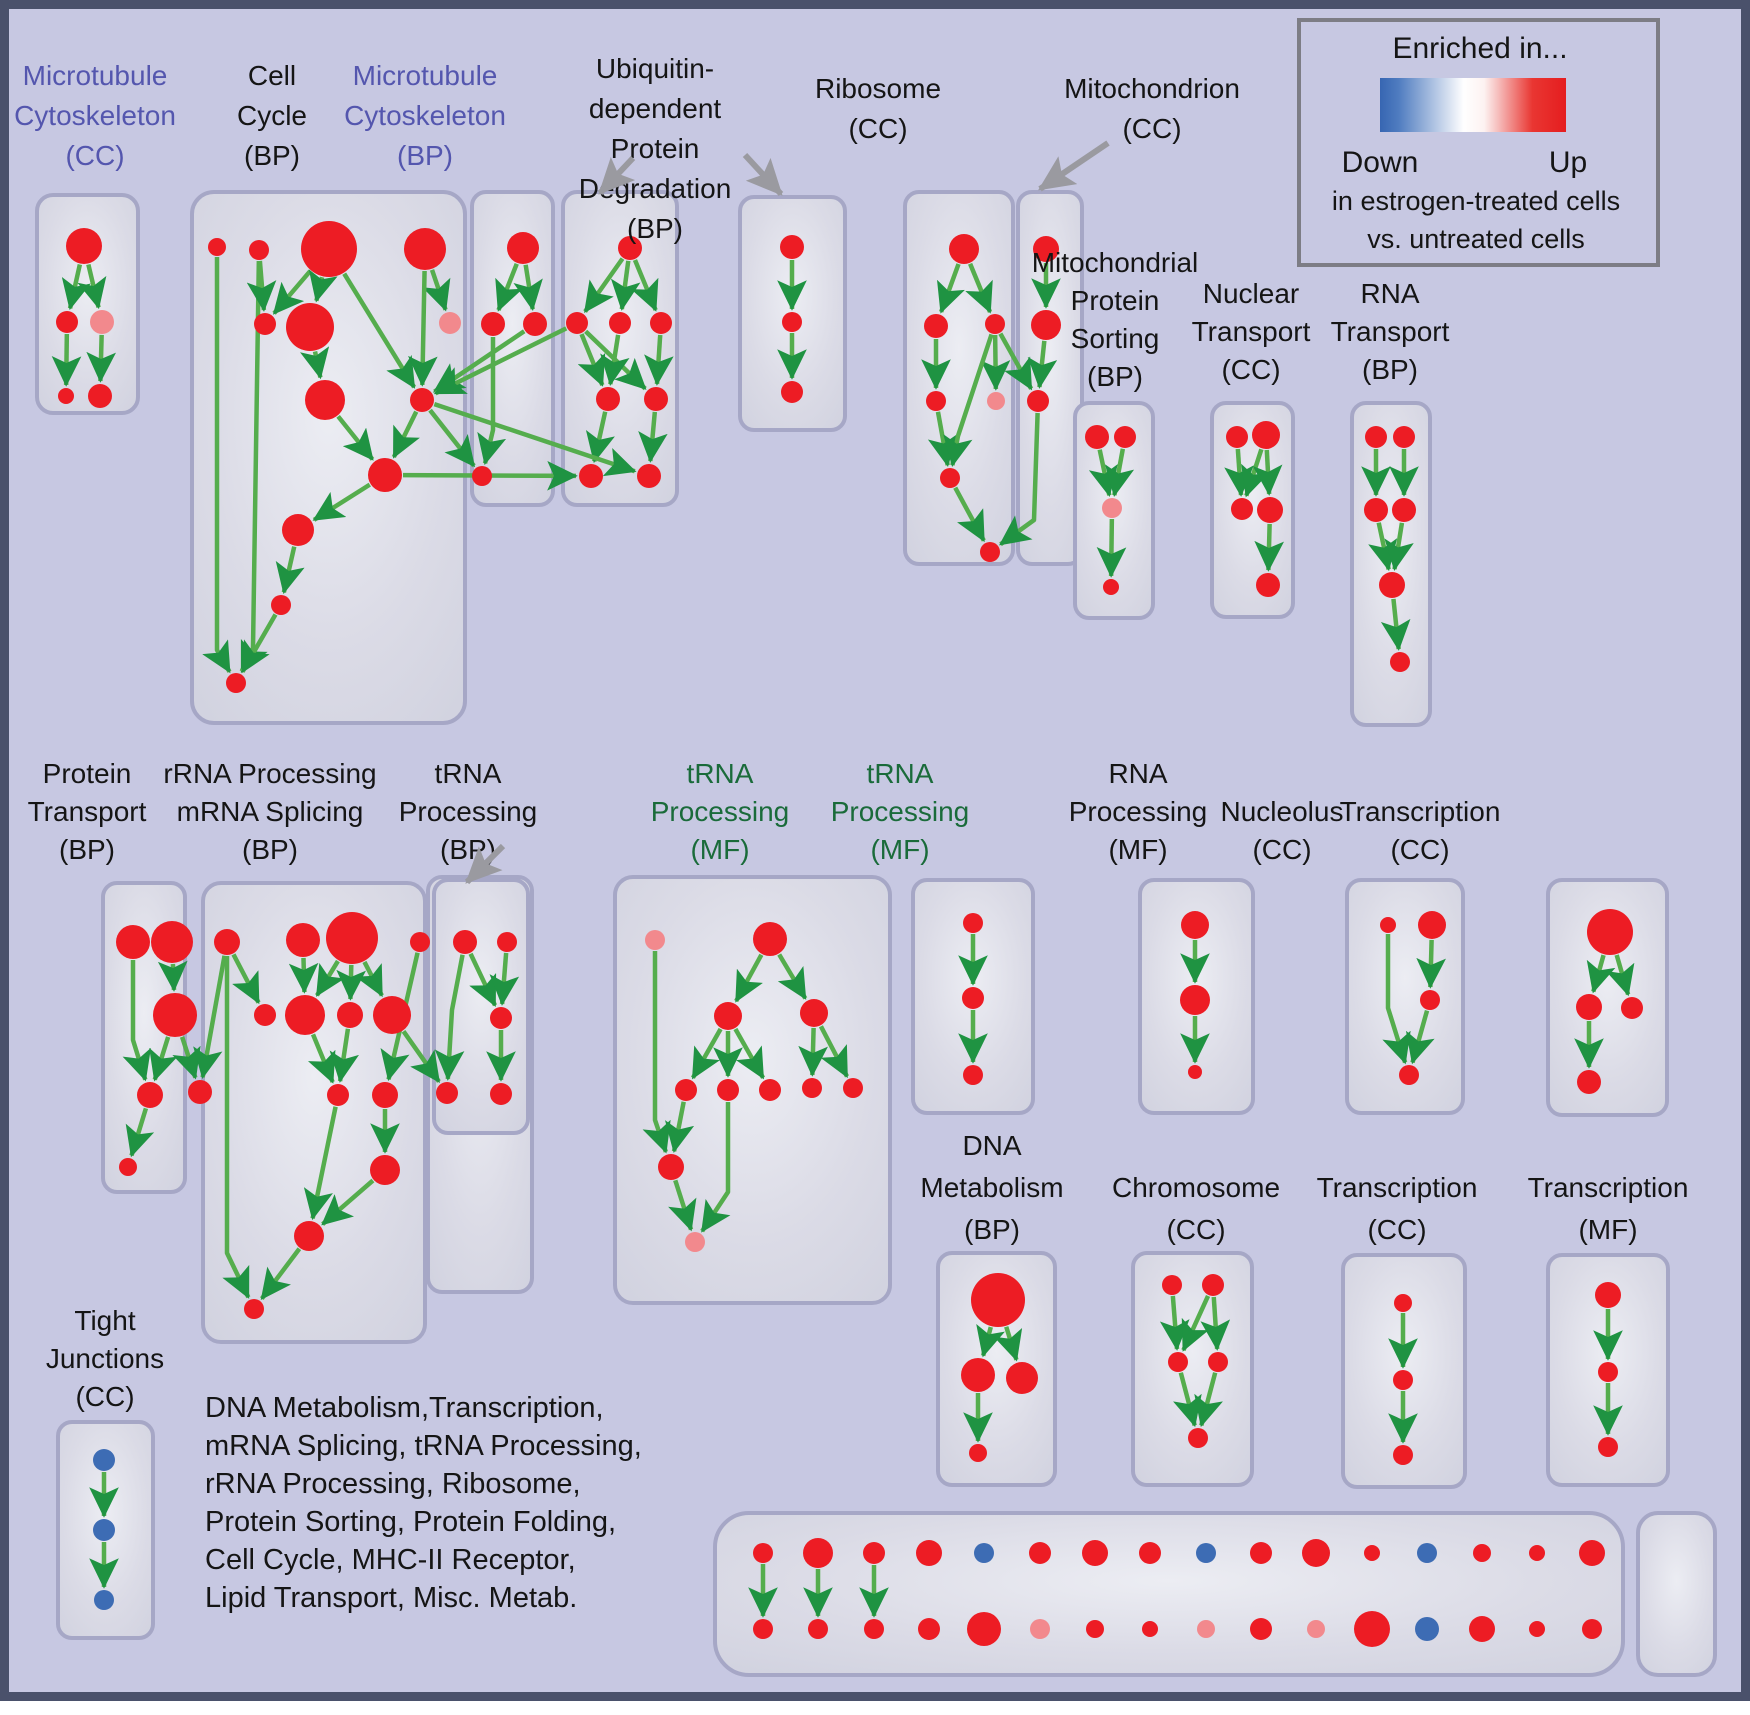 This screenshot has height=1715, width=1750. What do you see at coordinates (900, 811) in the screenshot?
I see `cluster-label: Processing` at bounding box center [900, 811].